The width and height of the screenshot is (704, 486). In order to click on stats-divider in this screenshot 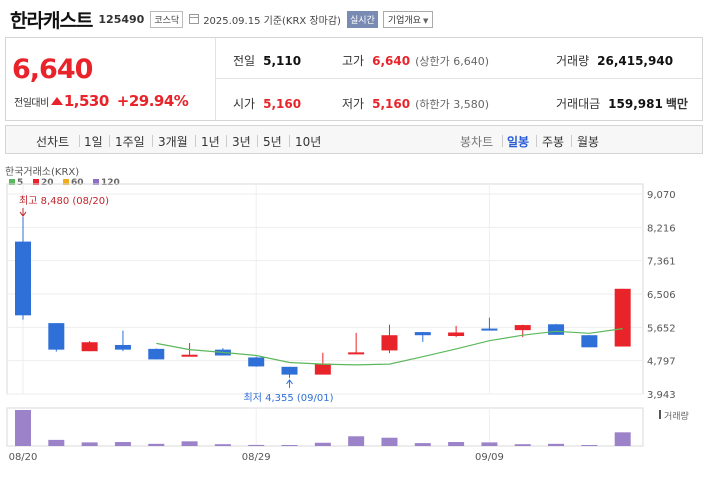, I will do `click(459, 78)`.